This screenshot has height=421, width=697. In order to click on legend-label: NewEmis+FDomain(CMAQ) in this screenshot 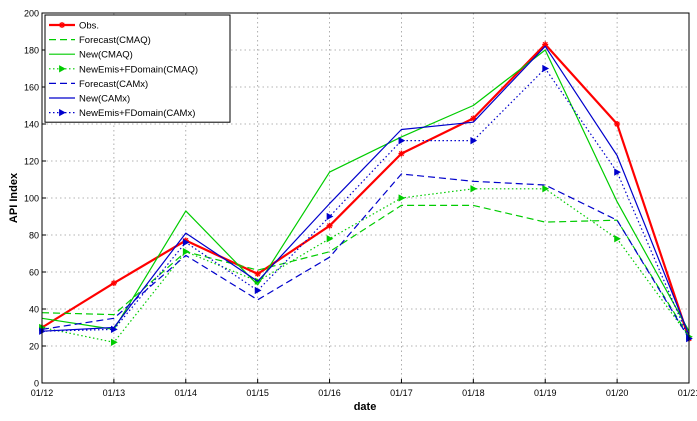, I will do `click(138, 69)`.